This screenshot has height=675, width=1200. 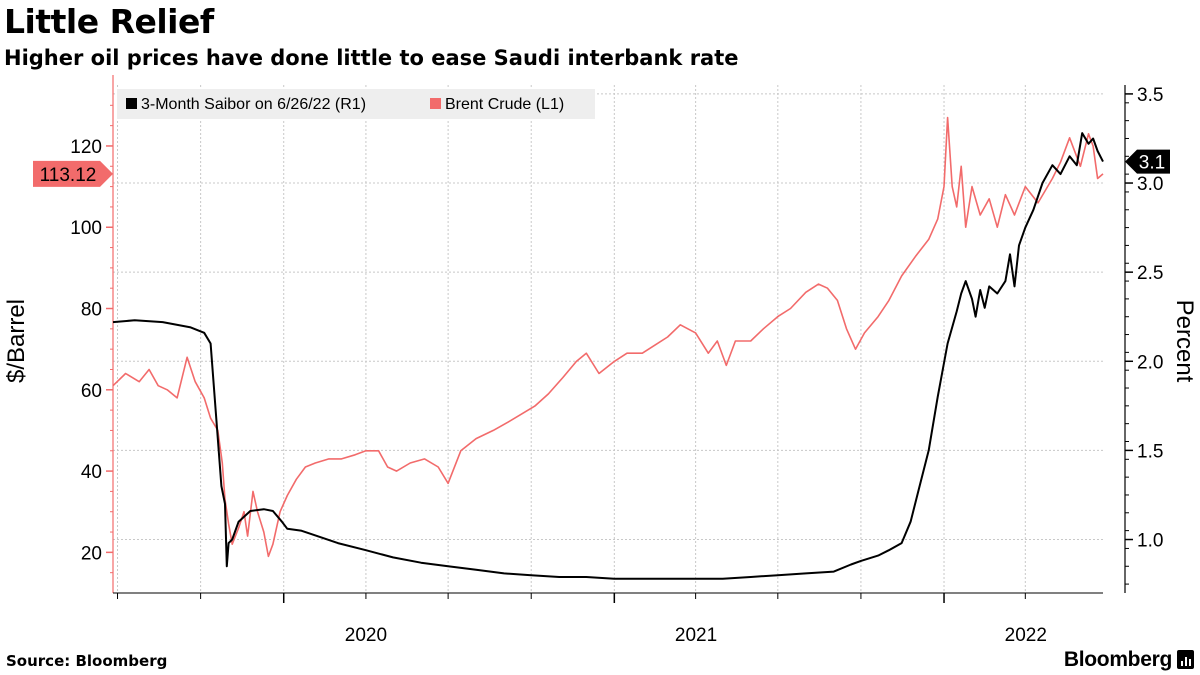 What do you see at coordinates (91, 472) in the screenshot?
I see `left-tick-label: 40` at bounding box center [91, 472].